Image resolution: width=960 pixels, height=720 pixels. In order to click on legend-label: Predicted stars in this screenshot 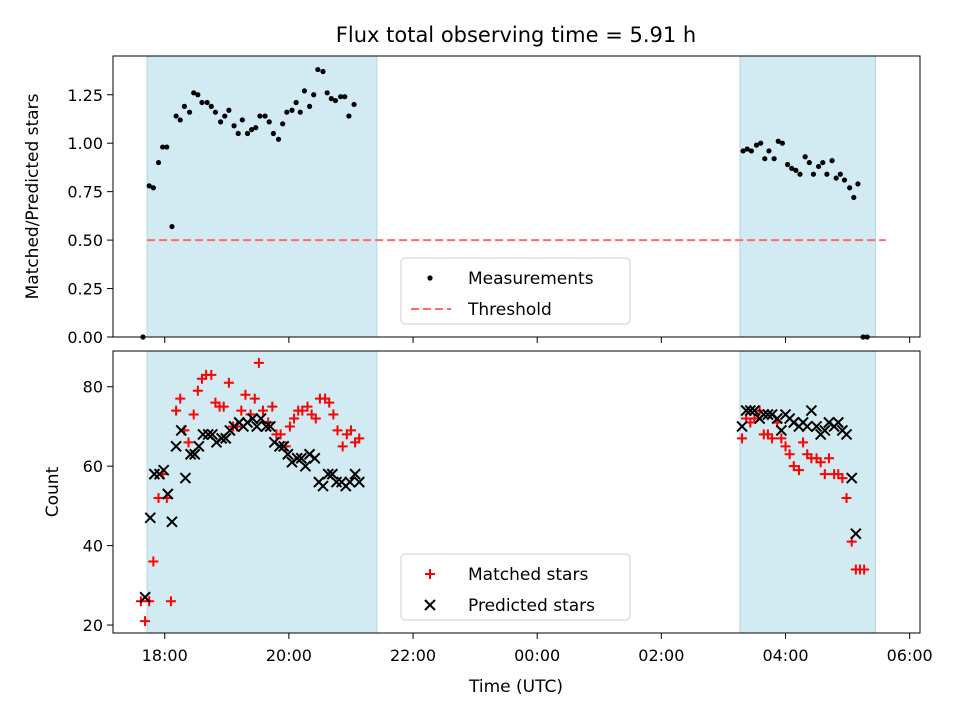, I will do `click(531, 606)`.